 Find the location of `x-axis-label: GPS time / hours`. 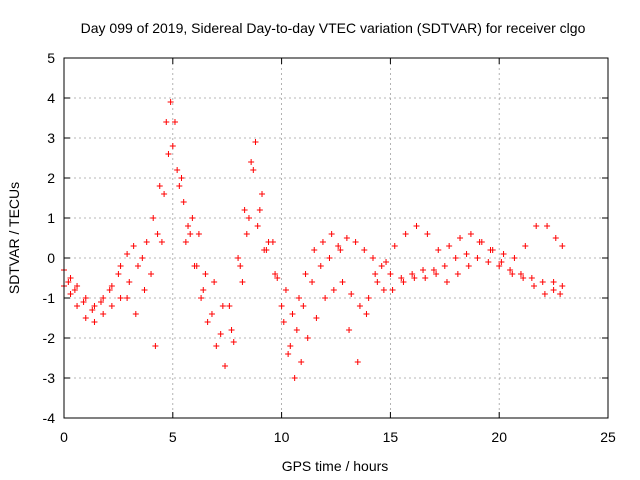

x-axis-label: GPS time / hours is located at coordinates (335, 466).